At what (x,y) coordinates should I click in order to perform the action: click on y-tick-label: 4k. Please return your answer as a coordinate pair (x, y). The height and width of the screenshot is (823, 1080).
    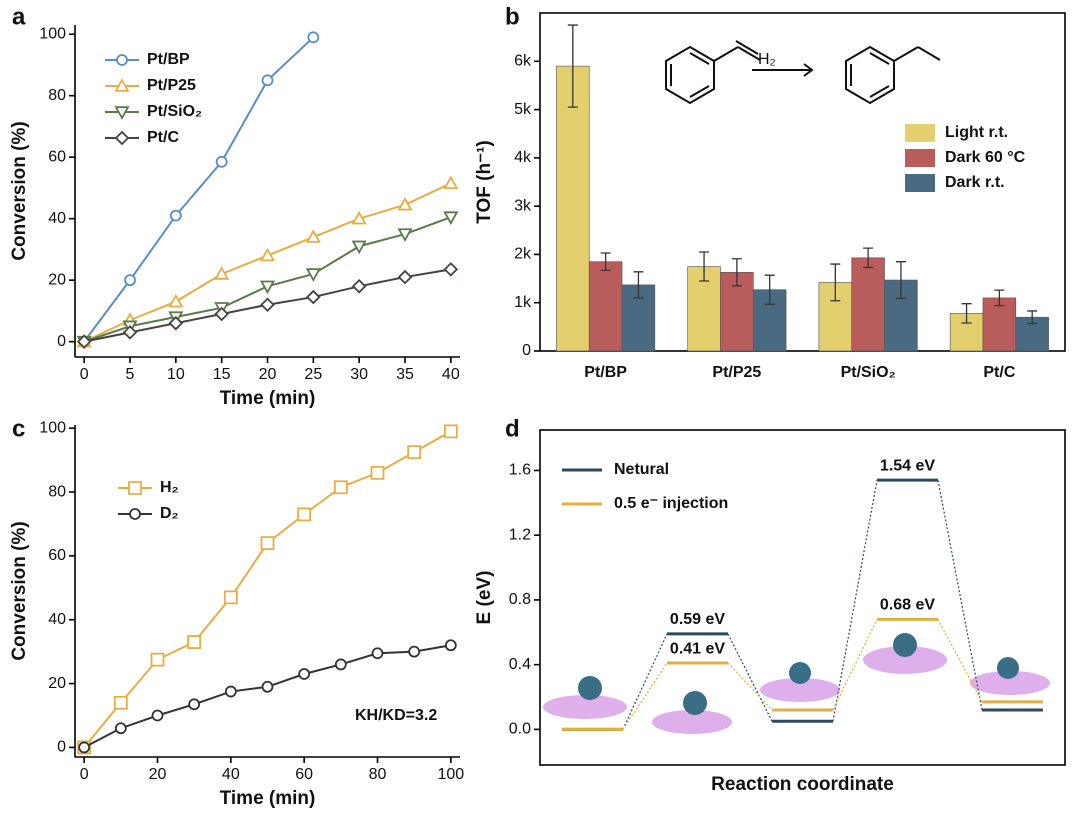
    Looking at the image, I should click on (523, 157).